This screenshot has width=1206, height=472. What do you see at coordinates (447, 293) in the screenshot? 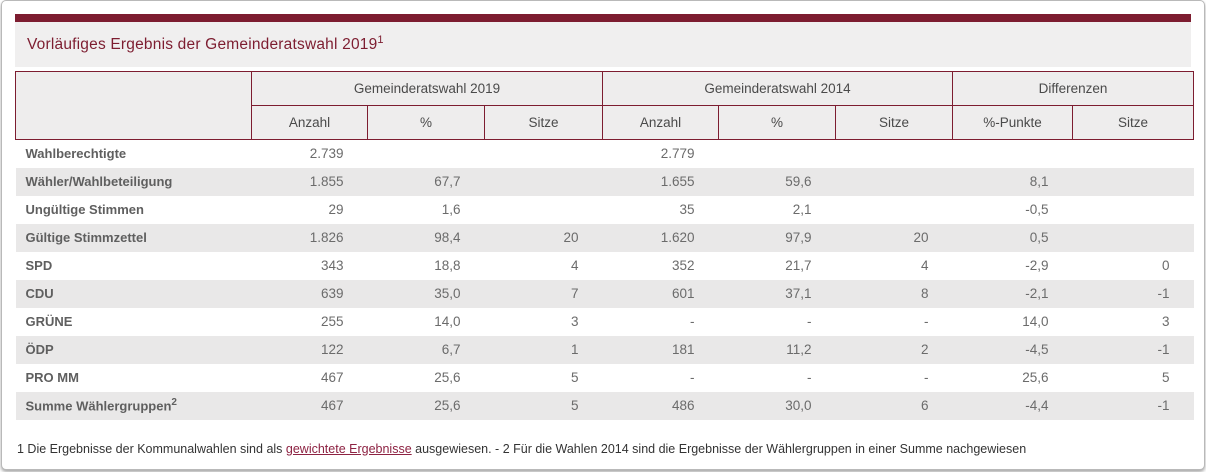
I see `table-cell: 35,0` at bounding box center [447, 293].